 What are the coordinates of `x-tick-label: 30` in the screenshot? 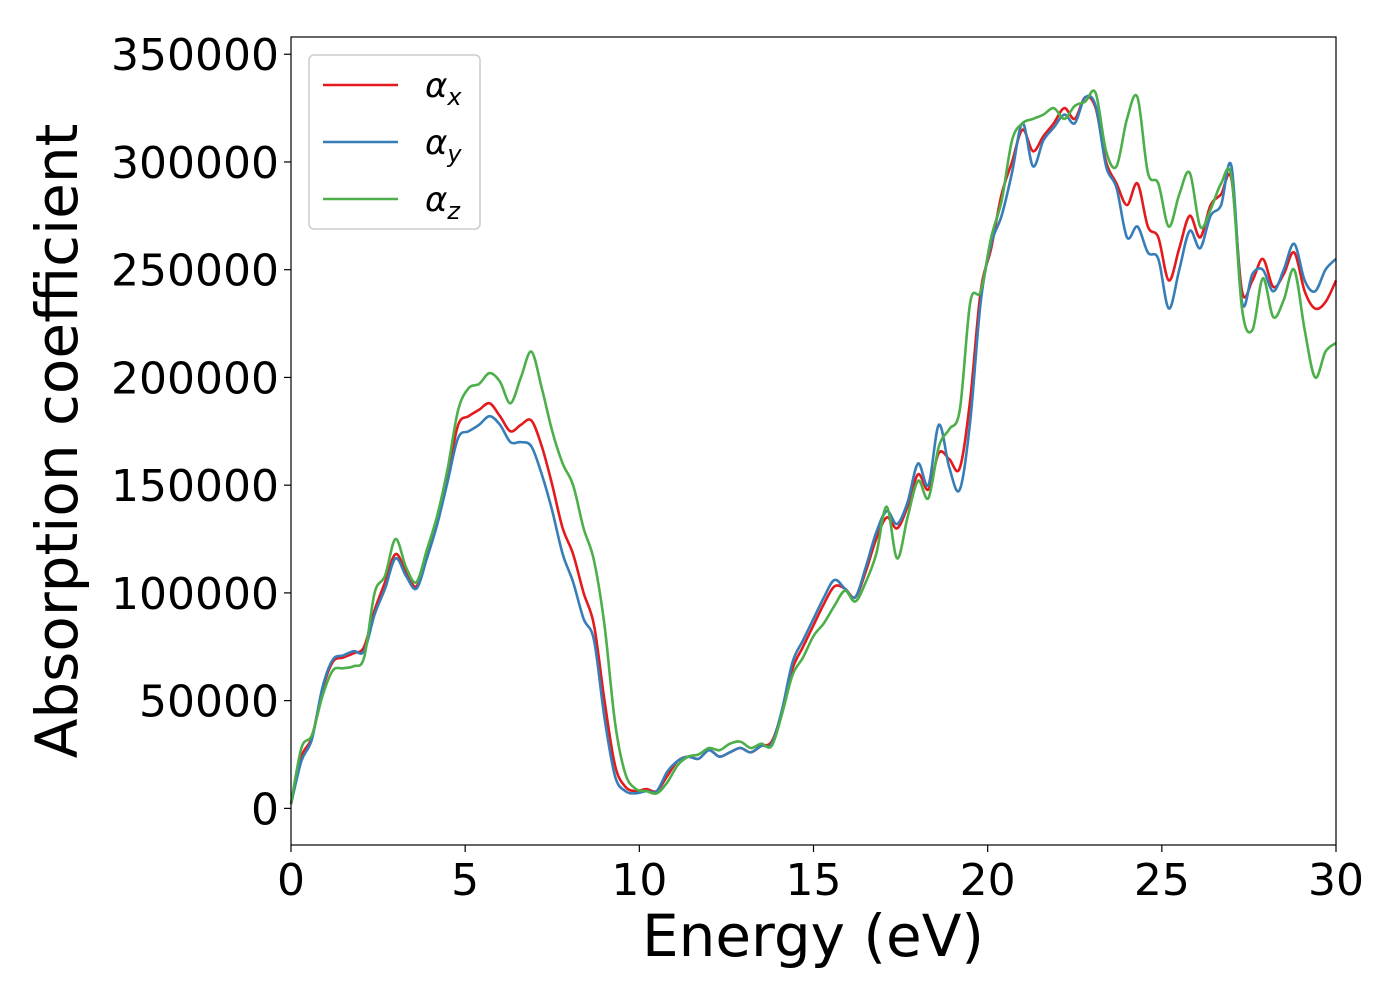 It's located at (1336, 880).